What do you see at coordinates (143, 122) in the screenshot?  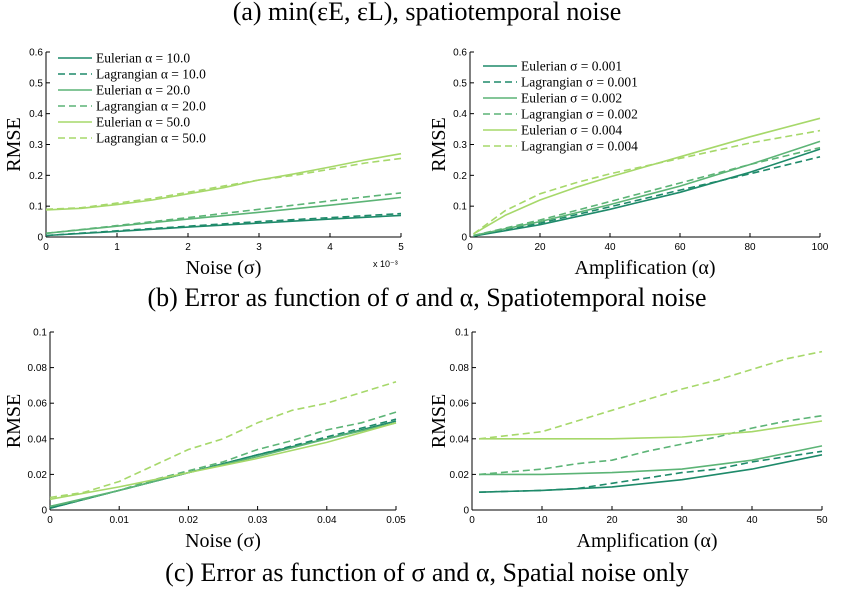 I see `legend-entry: Eulerian α = 50.0` at bounding box center [143, 122].